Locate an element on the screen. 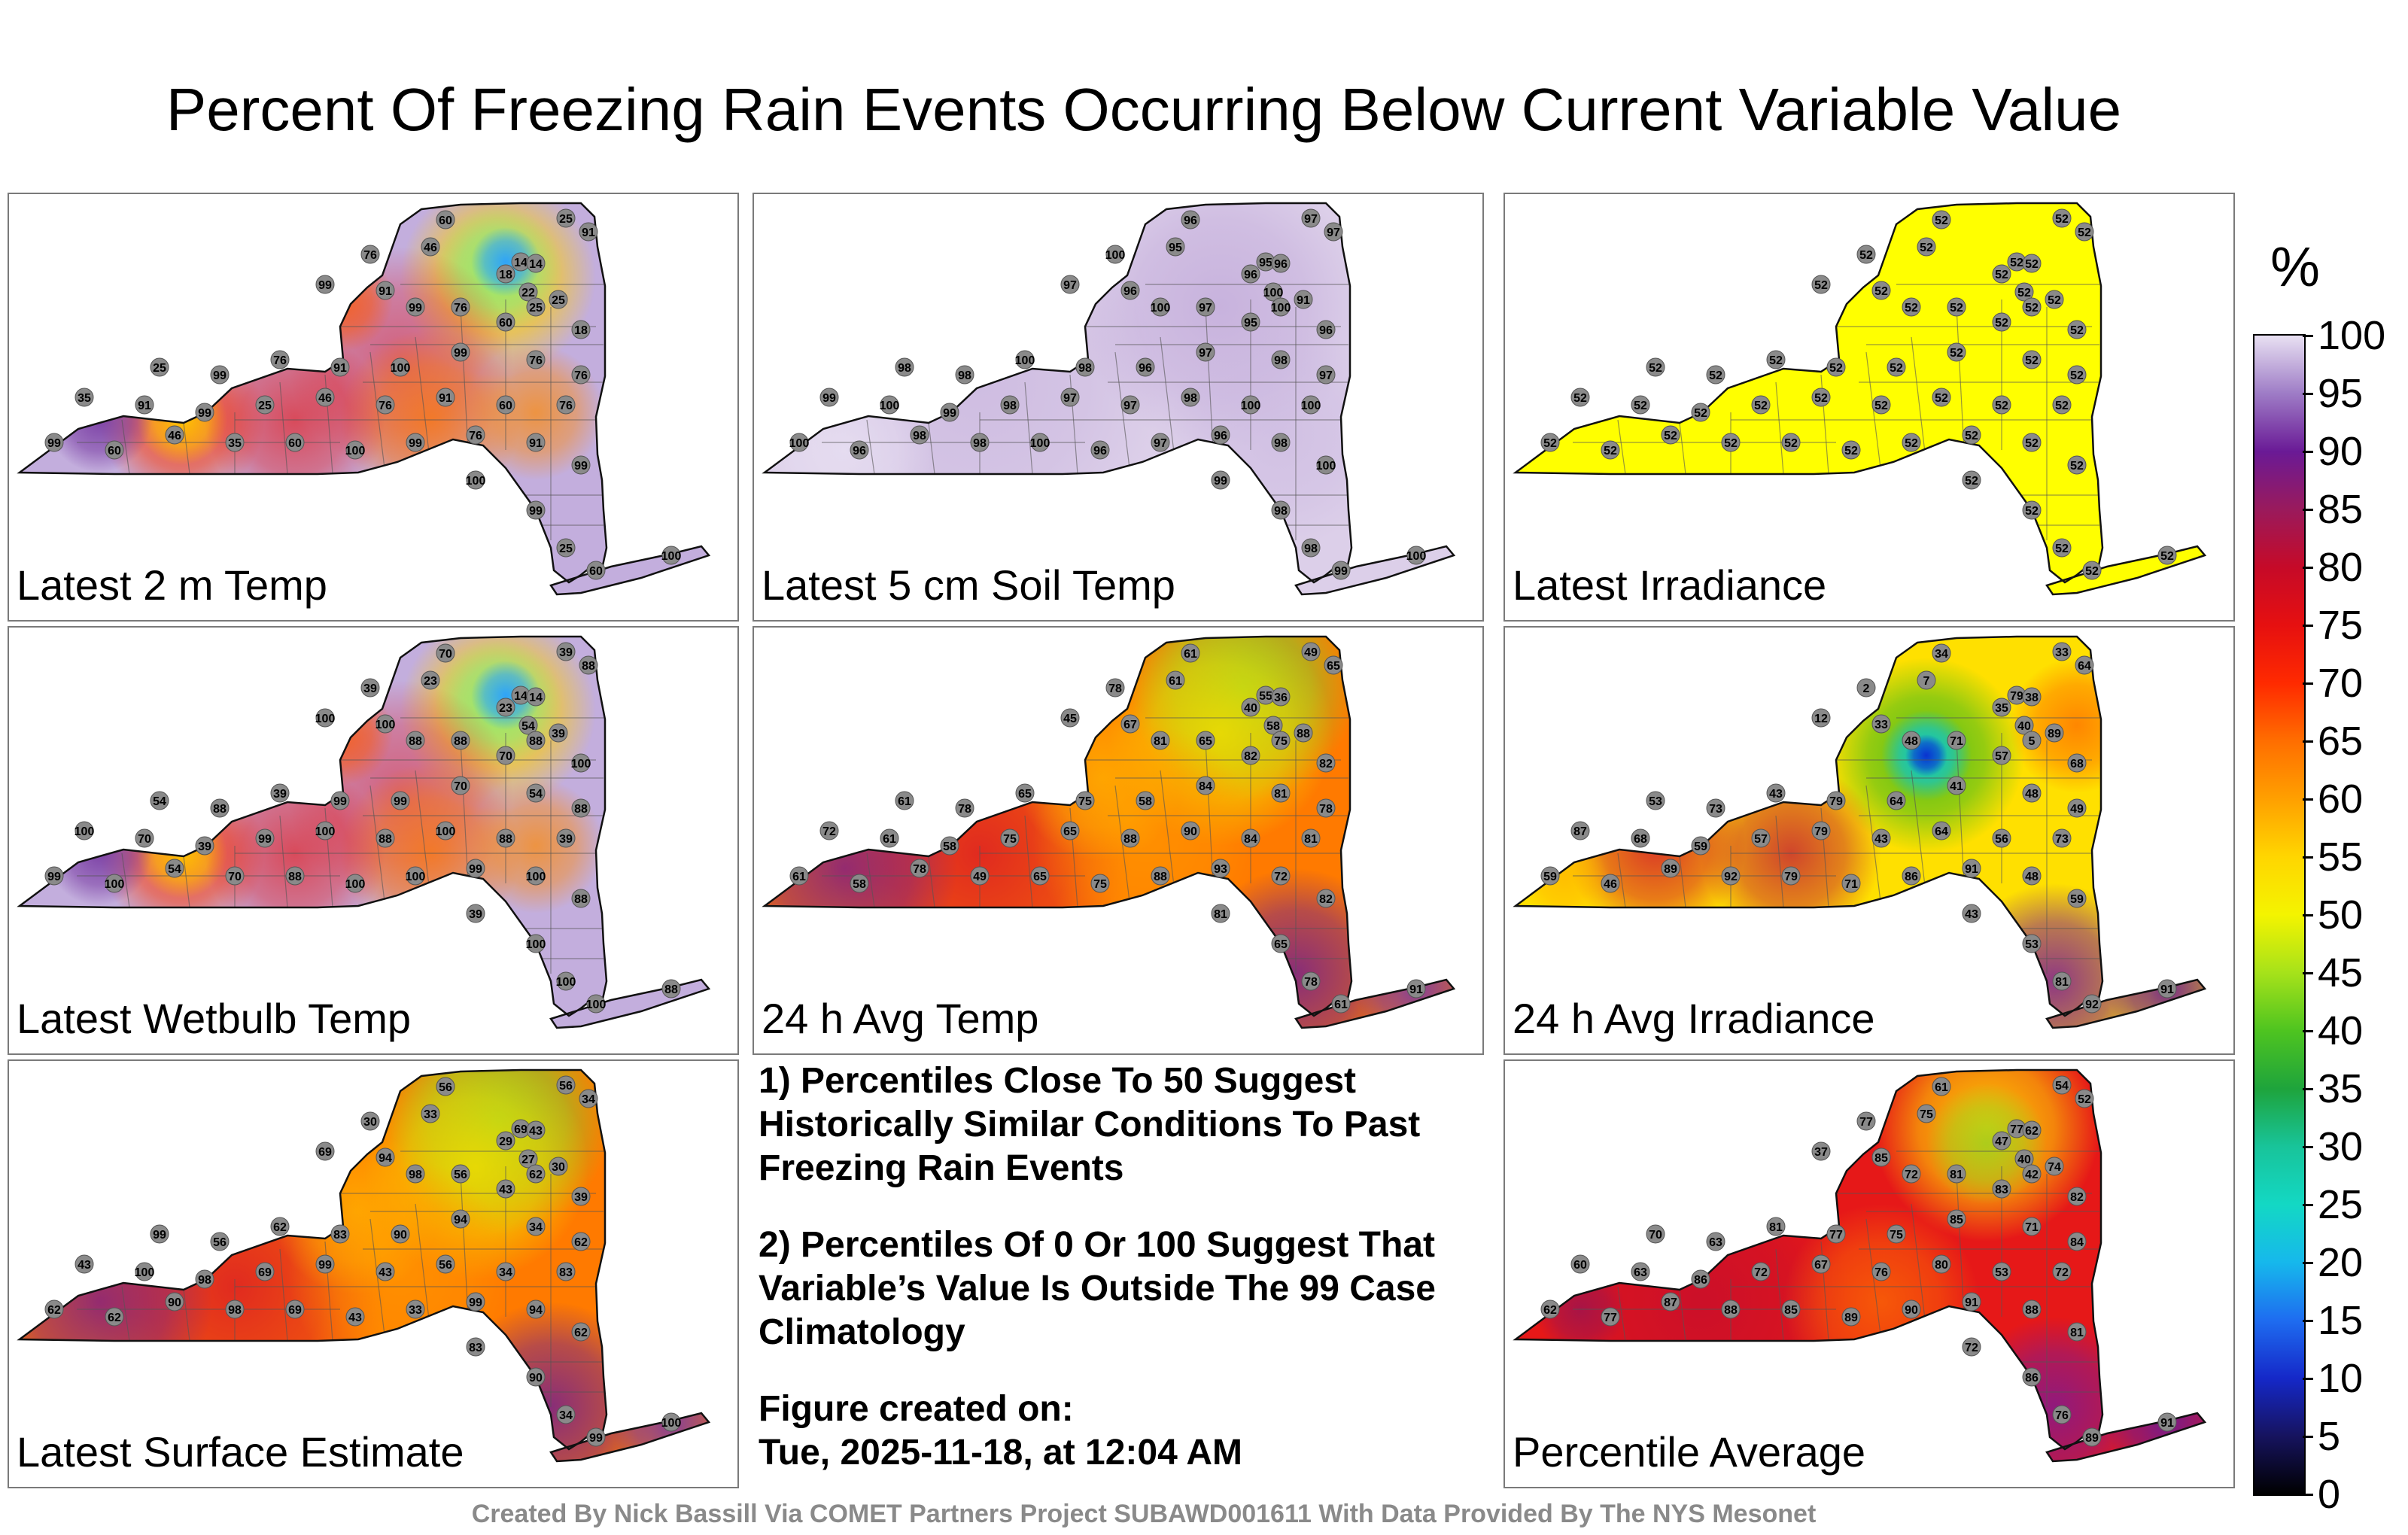  station-marker: 85 is located at coordinates (1791, 1309).